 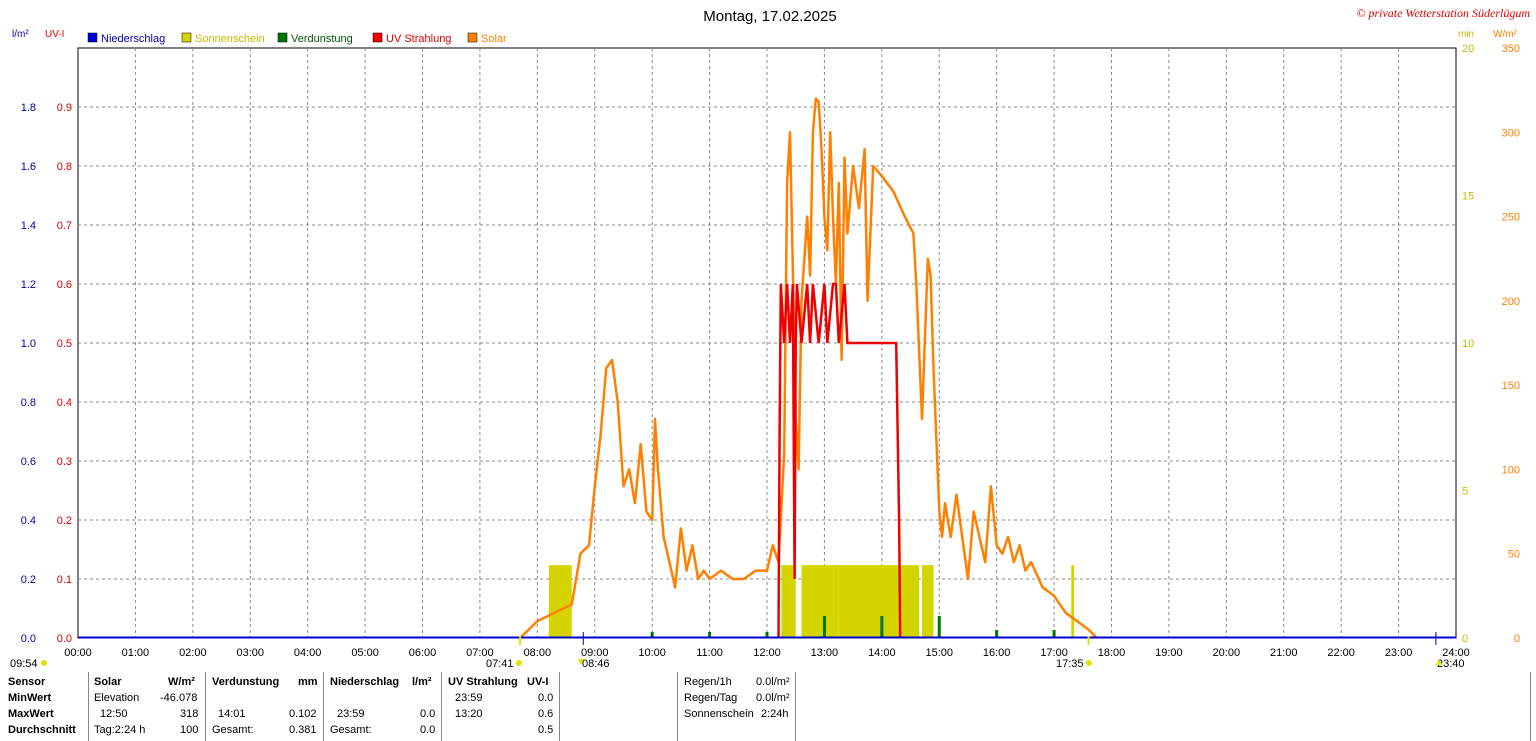 What do you see at coordinates (825, 653) in the screenshot?
I see `x-tick-label: 13:00` at bounding box center [825, 653].